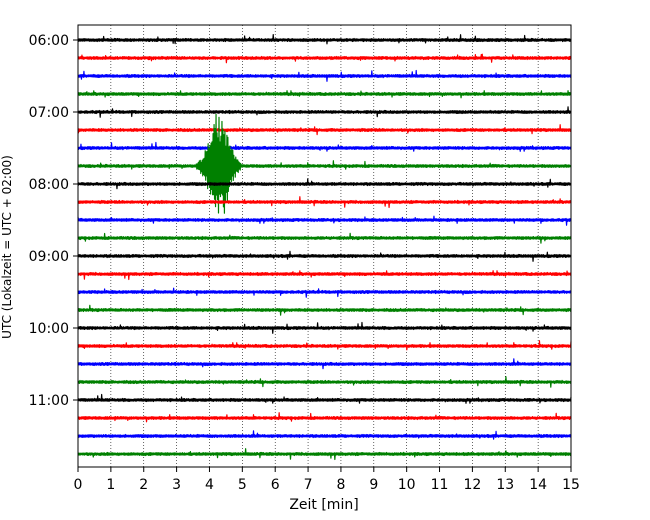 This screenshot has height=520, width=650. Describe the element at coordinates (7, 247) in the screenshot. I see `y-axis-label: UTC (Lokalzeit = UTC + 02:00)` at that location.